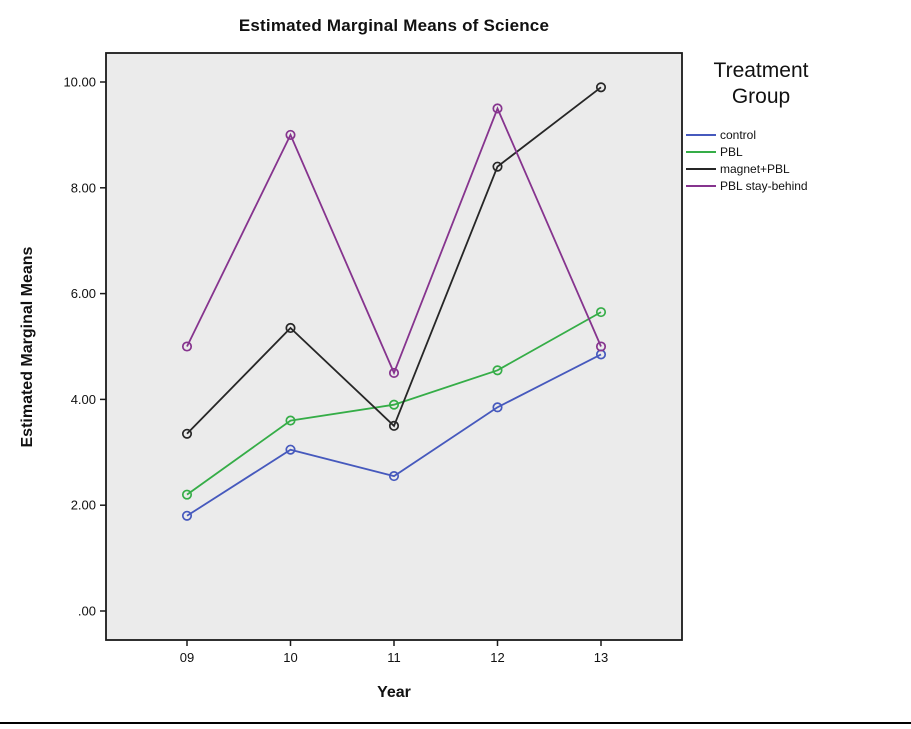 Image resolution: width=911 pixels, height=729 pixels. I want to click on legend-item-magnet-pbl: magnet+PBL, so click(796, 169).